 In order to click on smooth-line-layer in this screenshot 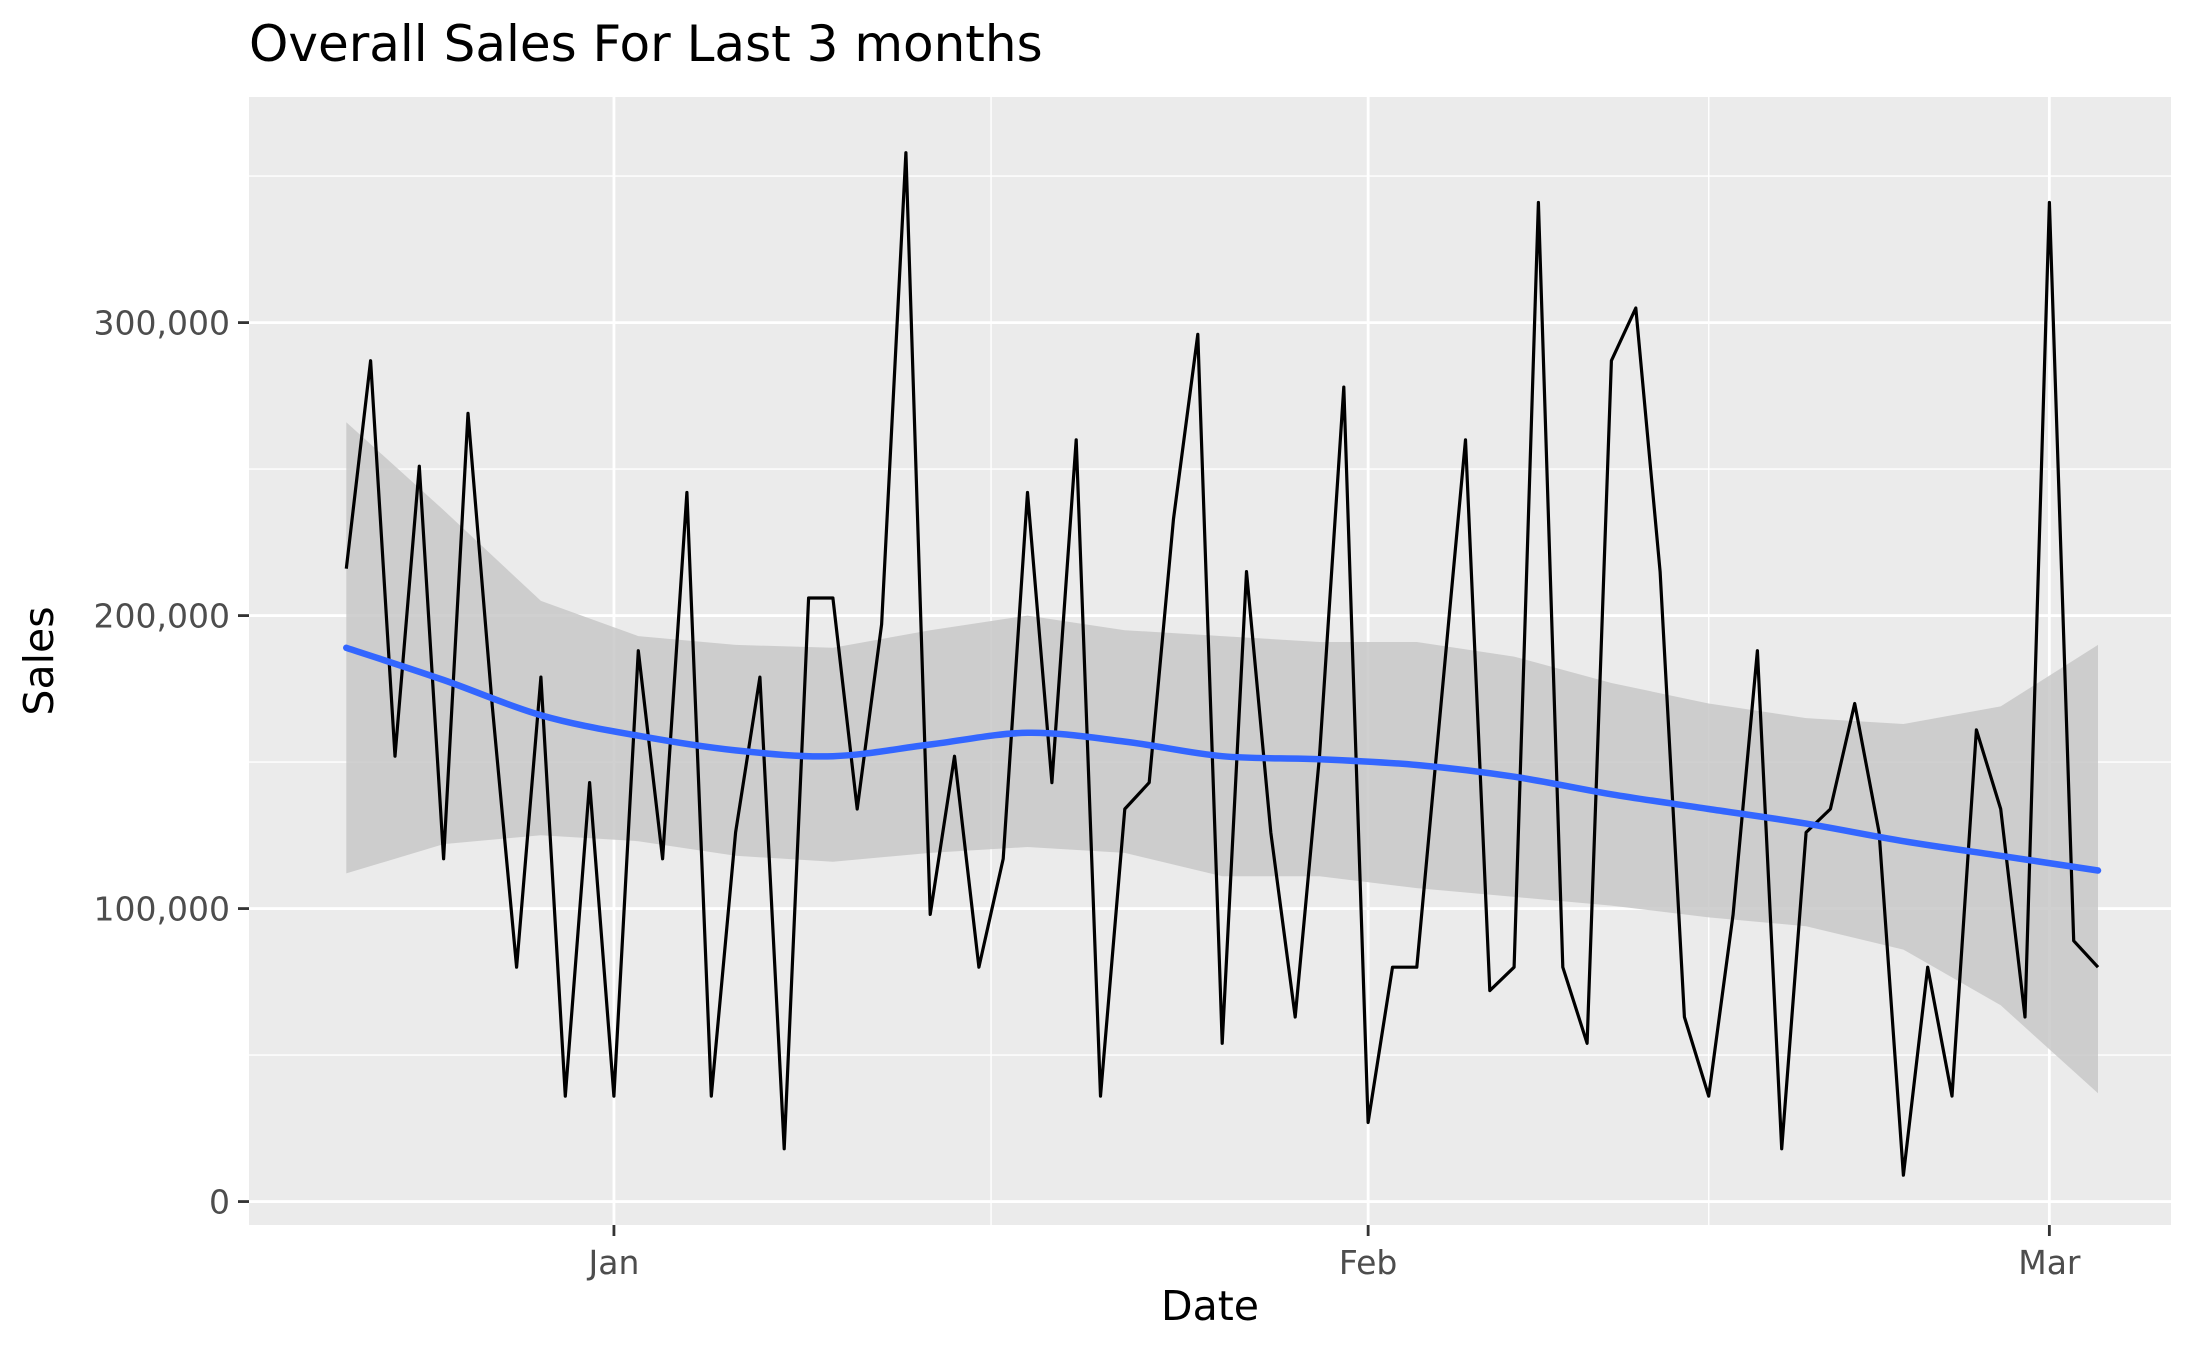, I will do `click(1222, 759)`.